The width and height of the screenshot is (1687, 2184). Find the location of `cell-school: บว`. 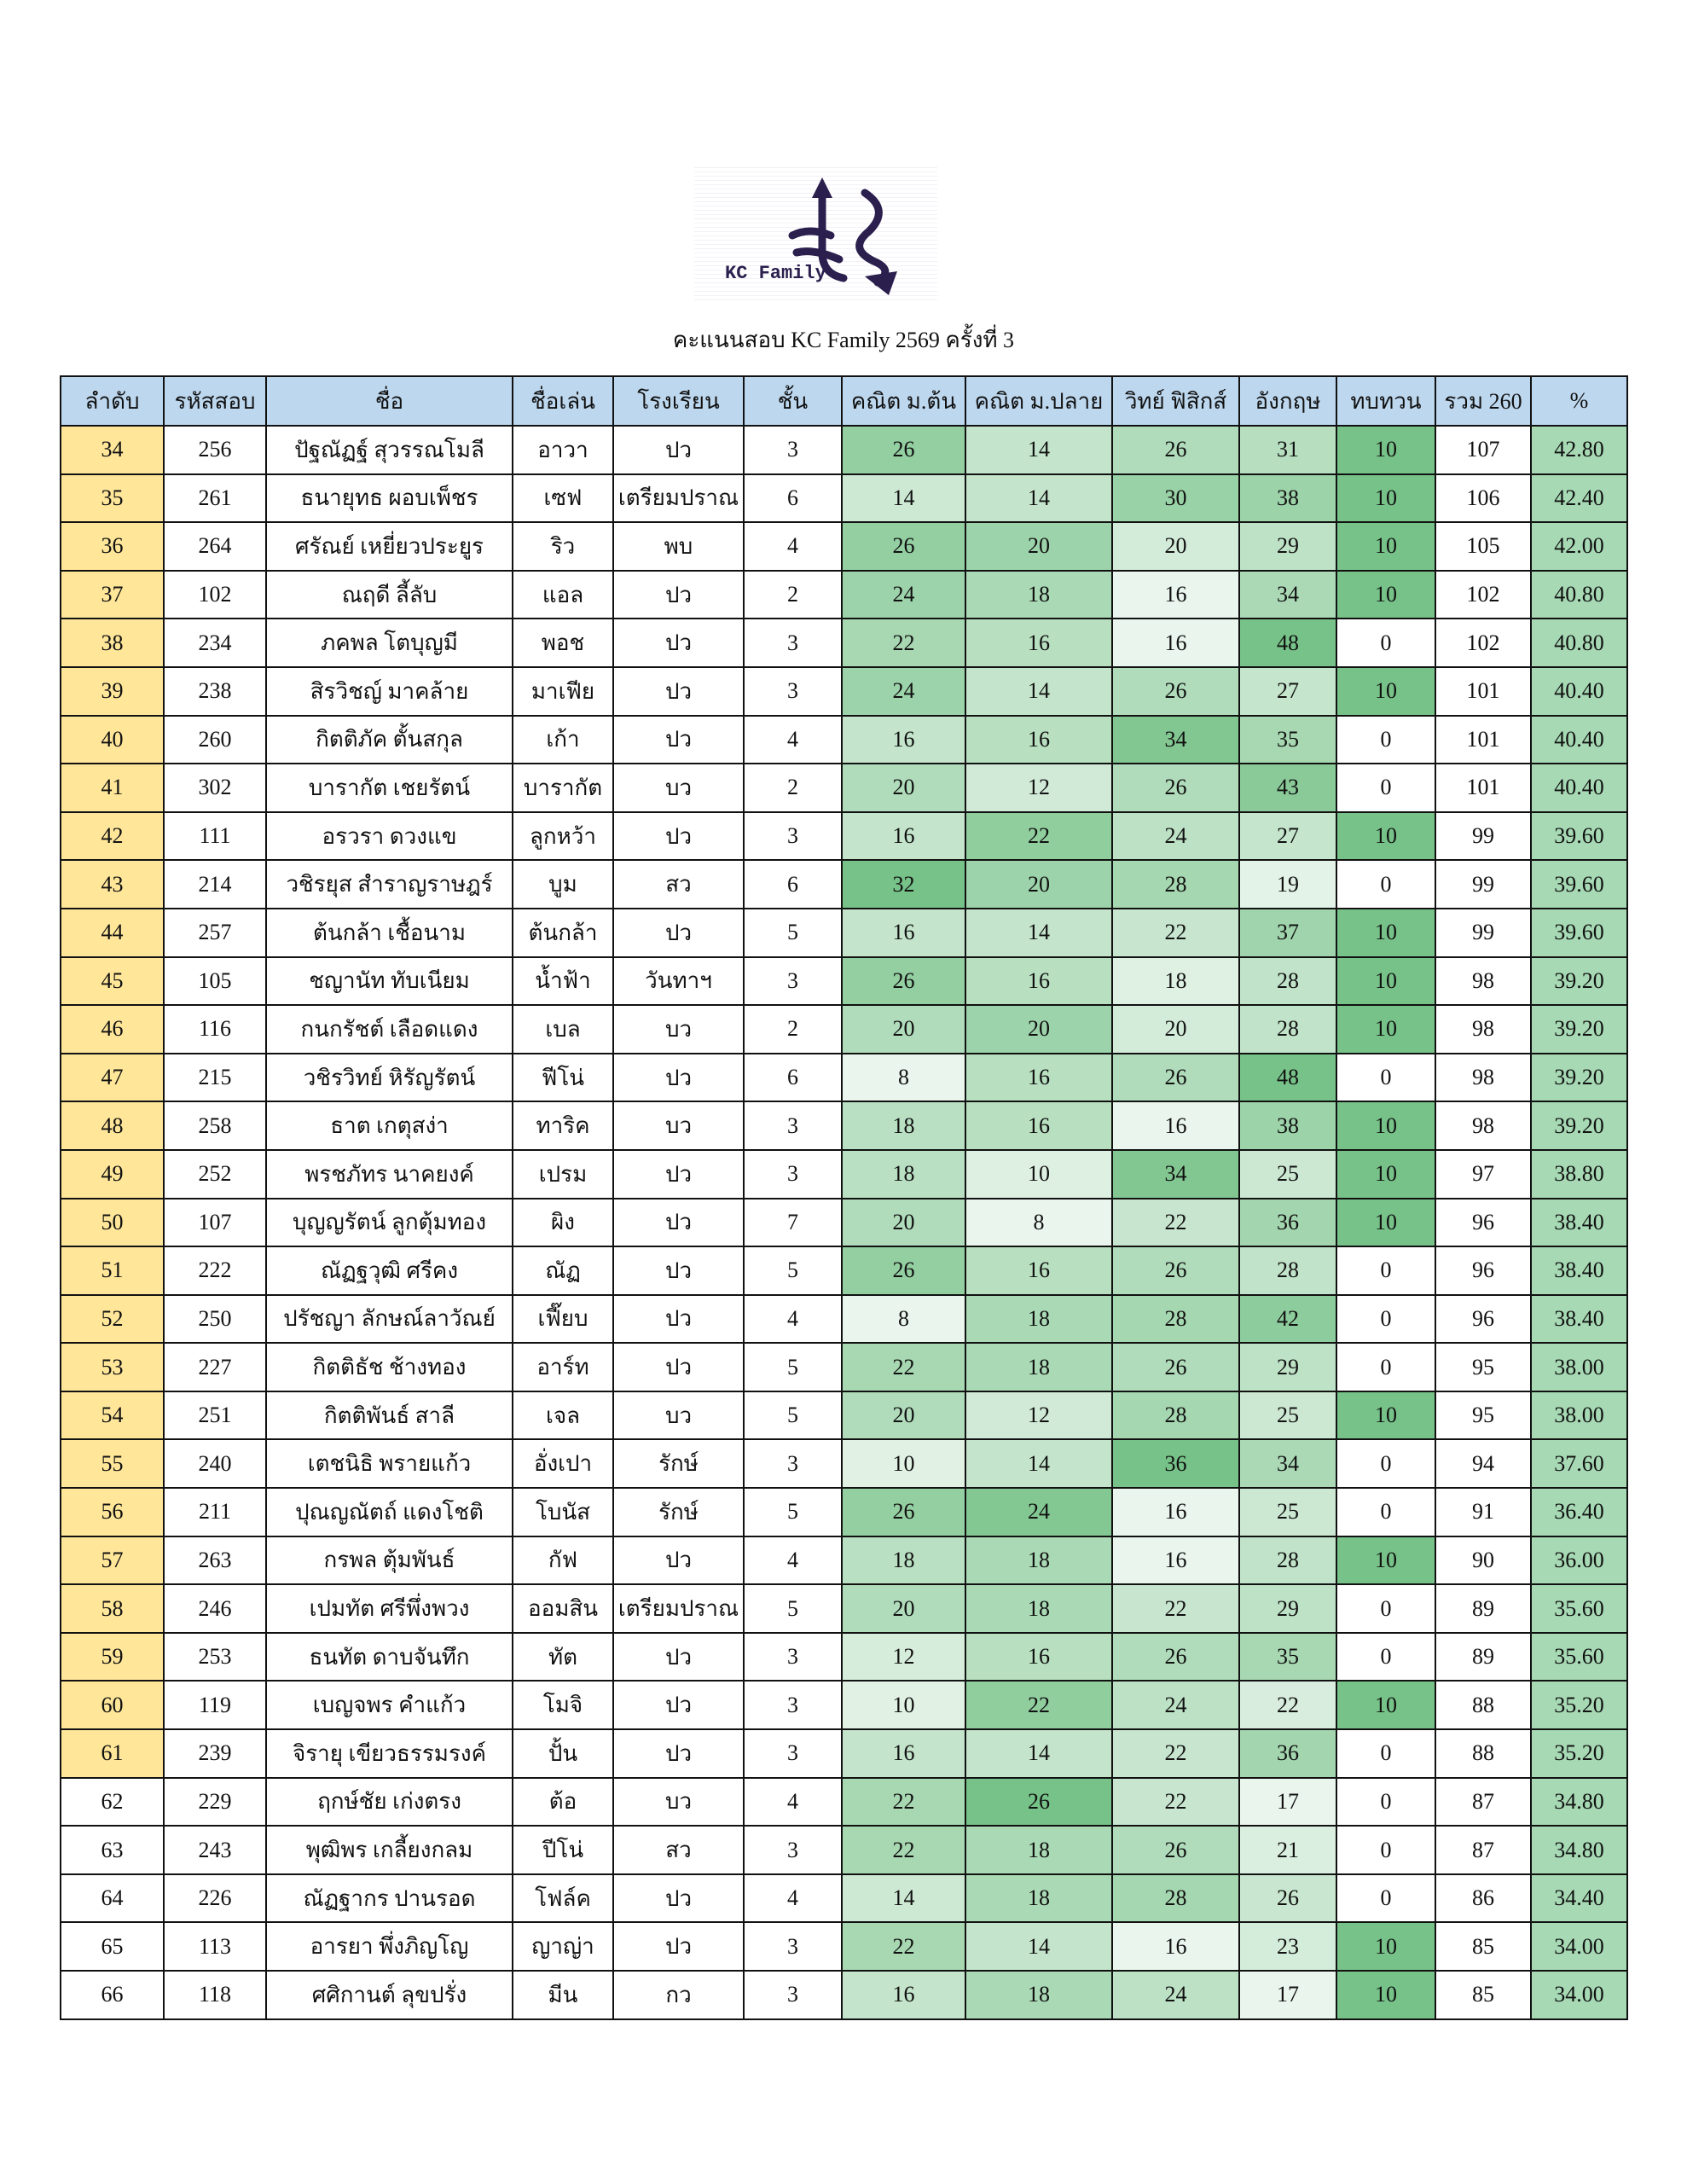

cell-school: บว is located at coordinates (679, 1416).